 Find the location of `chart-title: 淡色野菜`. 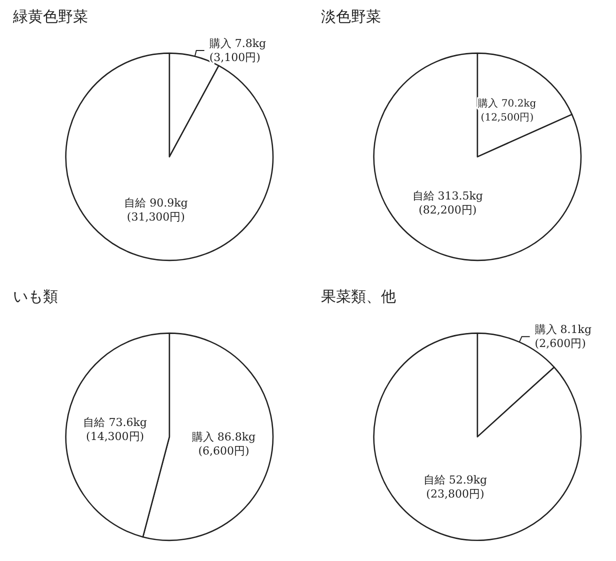

chart-title: 淡色野菜 is located at coordinates (351, 17).